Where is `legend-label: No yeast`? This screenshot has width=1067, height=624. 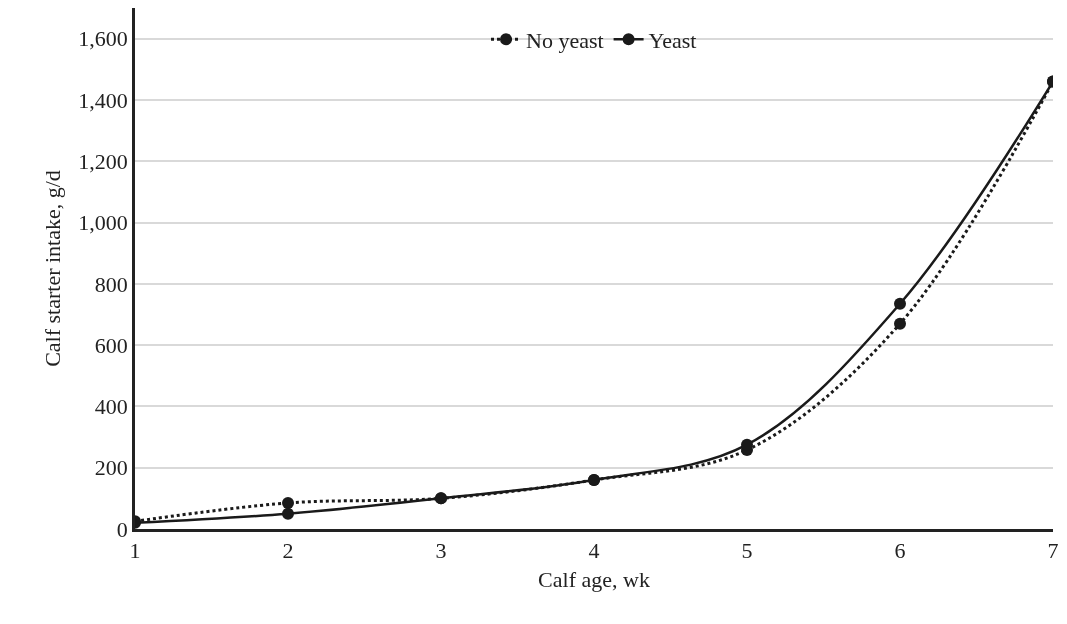
legend-label: No yeast is located at coordinates (565, 40).